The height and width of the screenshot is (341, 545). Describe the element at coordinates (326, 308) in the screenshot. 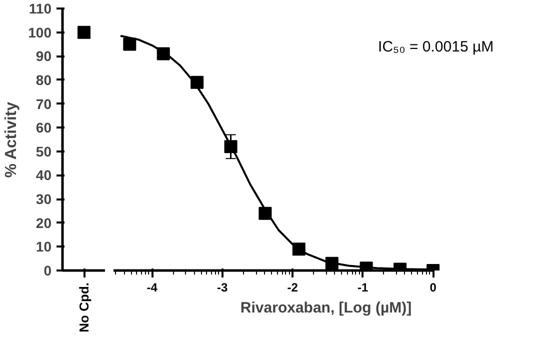

I see `x-axis-title: Rivaroxaban, [Log (µM)]` at that location.